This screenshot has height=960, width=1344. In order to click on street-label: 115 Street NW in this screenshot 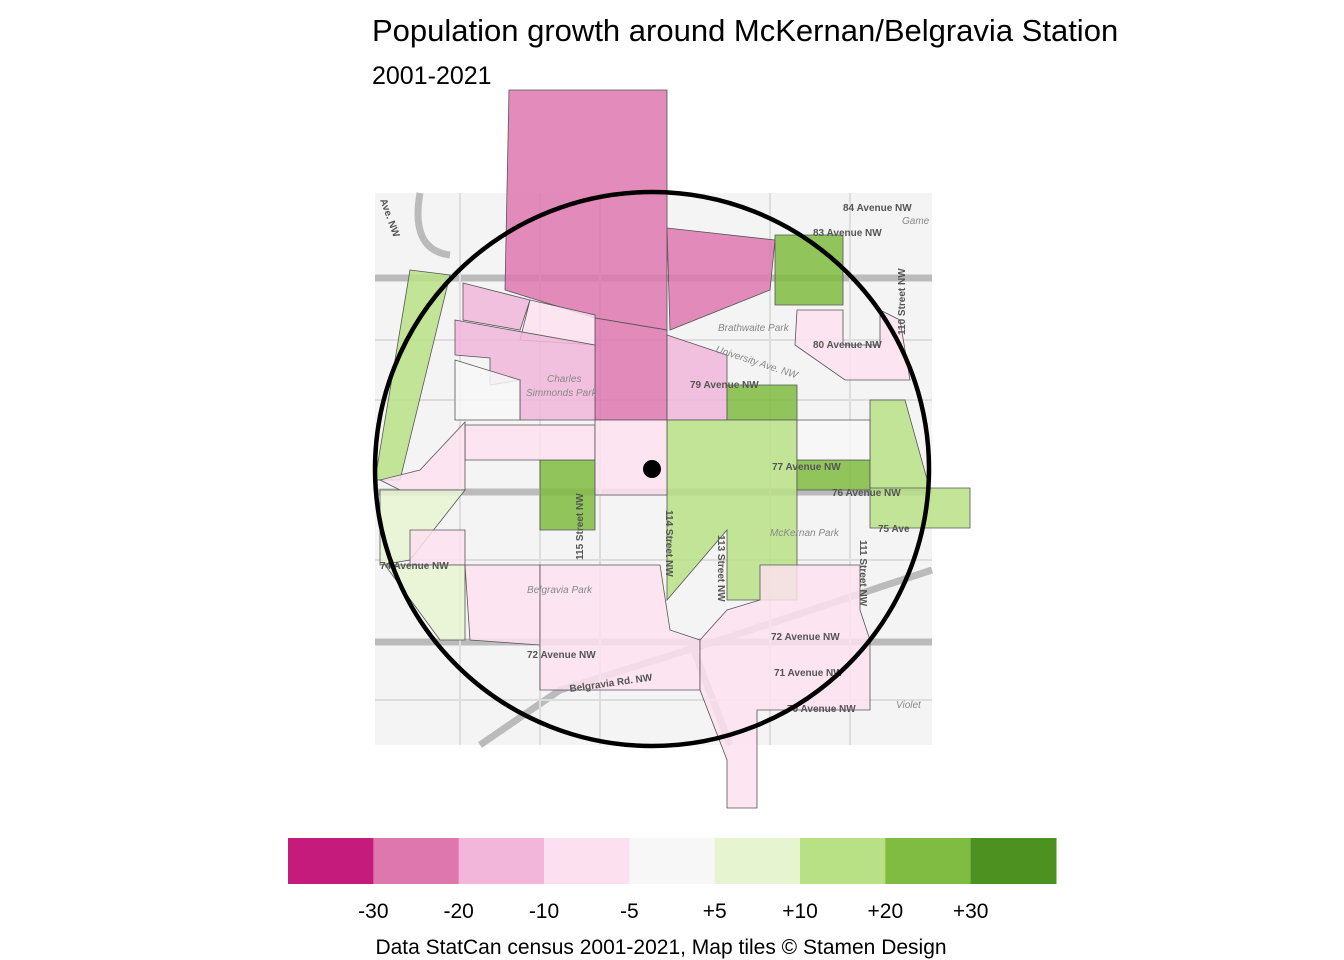, I will do `click(580, 526)`.